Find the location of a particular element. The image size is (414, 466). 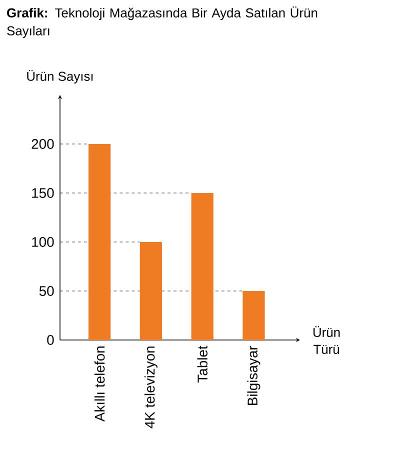

x-tick-label: Bilgisayar is located at coordinates (253, 375).